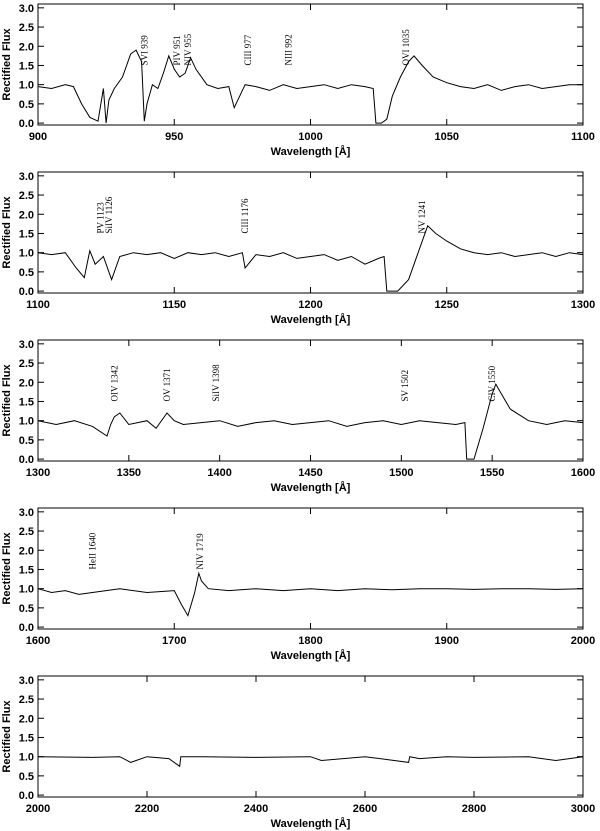 The image size is (600, 831). I want to click on x-tick-label: 1150, so click(174, 305).